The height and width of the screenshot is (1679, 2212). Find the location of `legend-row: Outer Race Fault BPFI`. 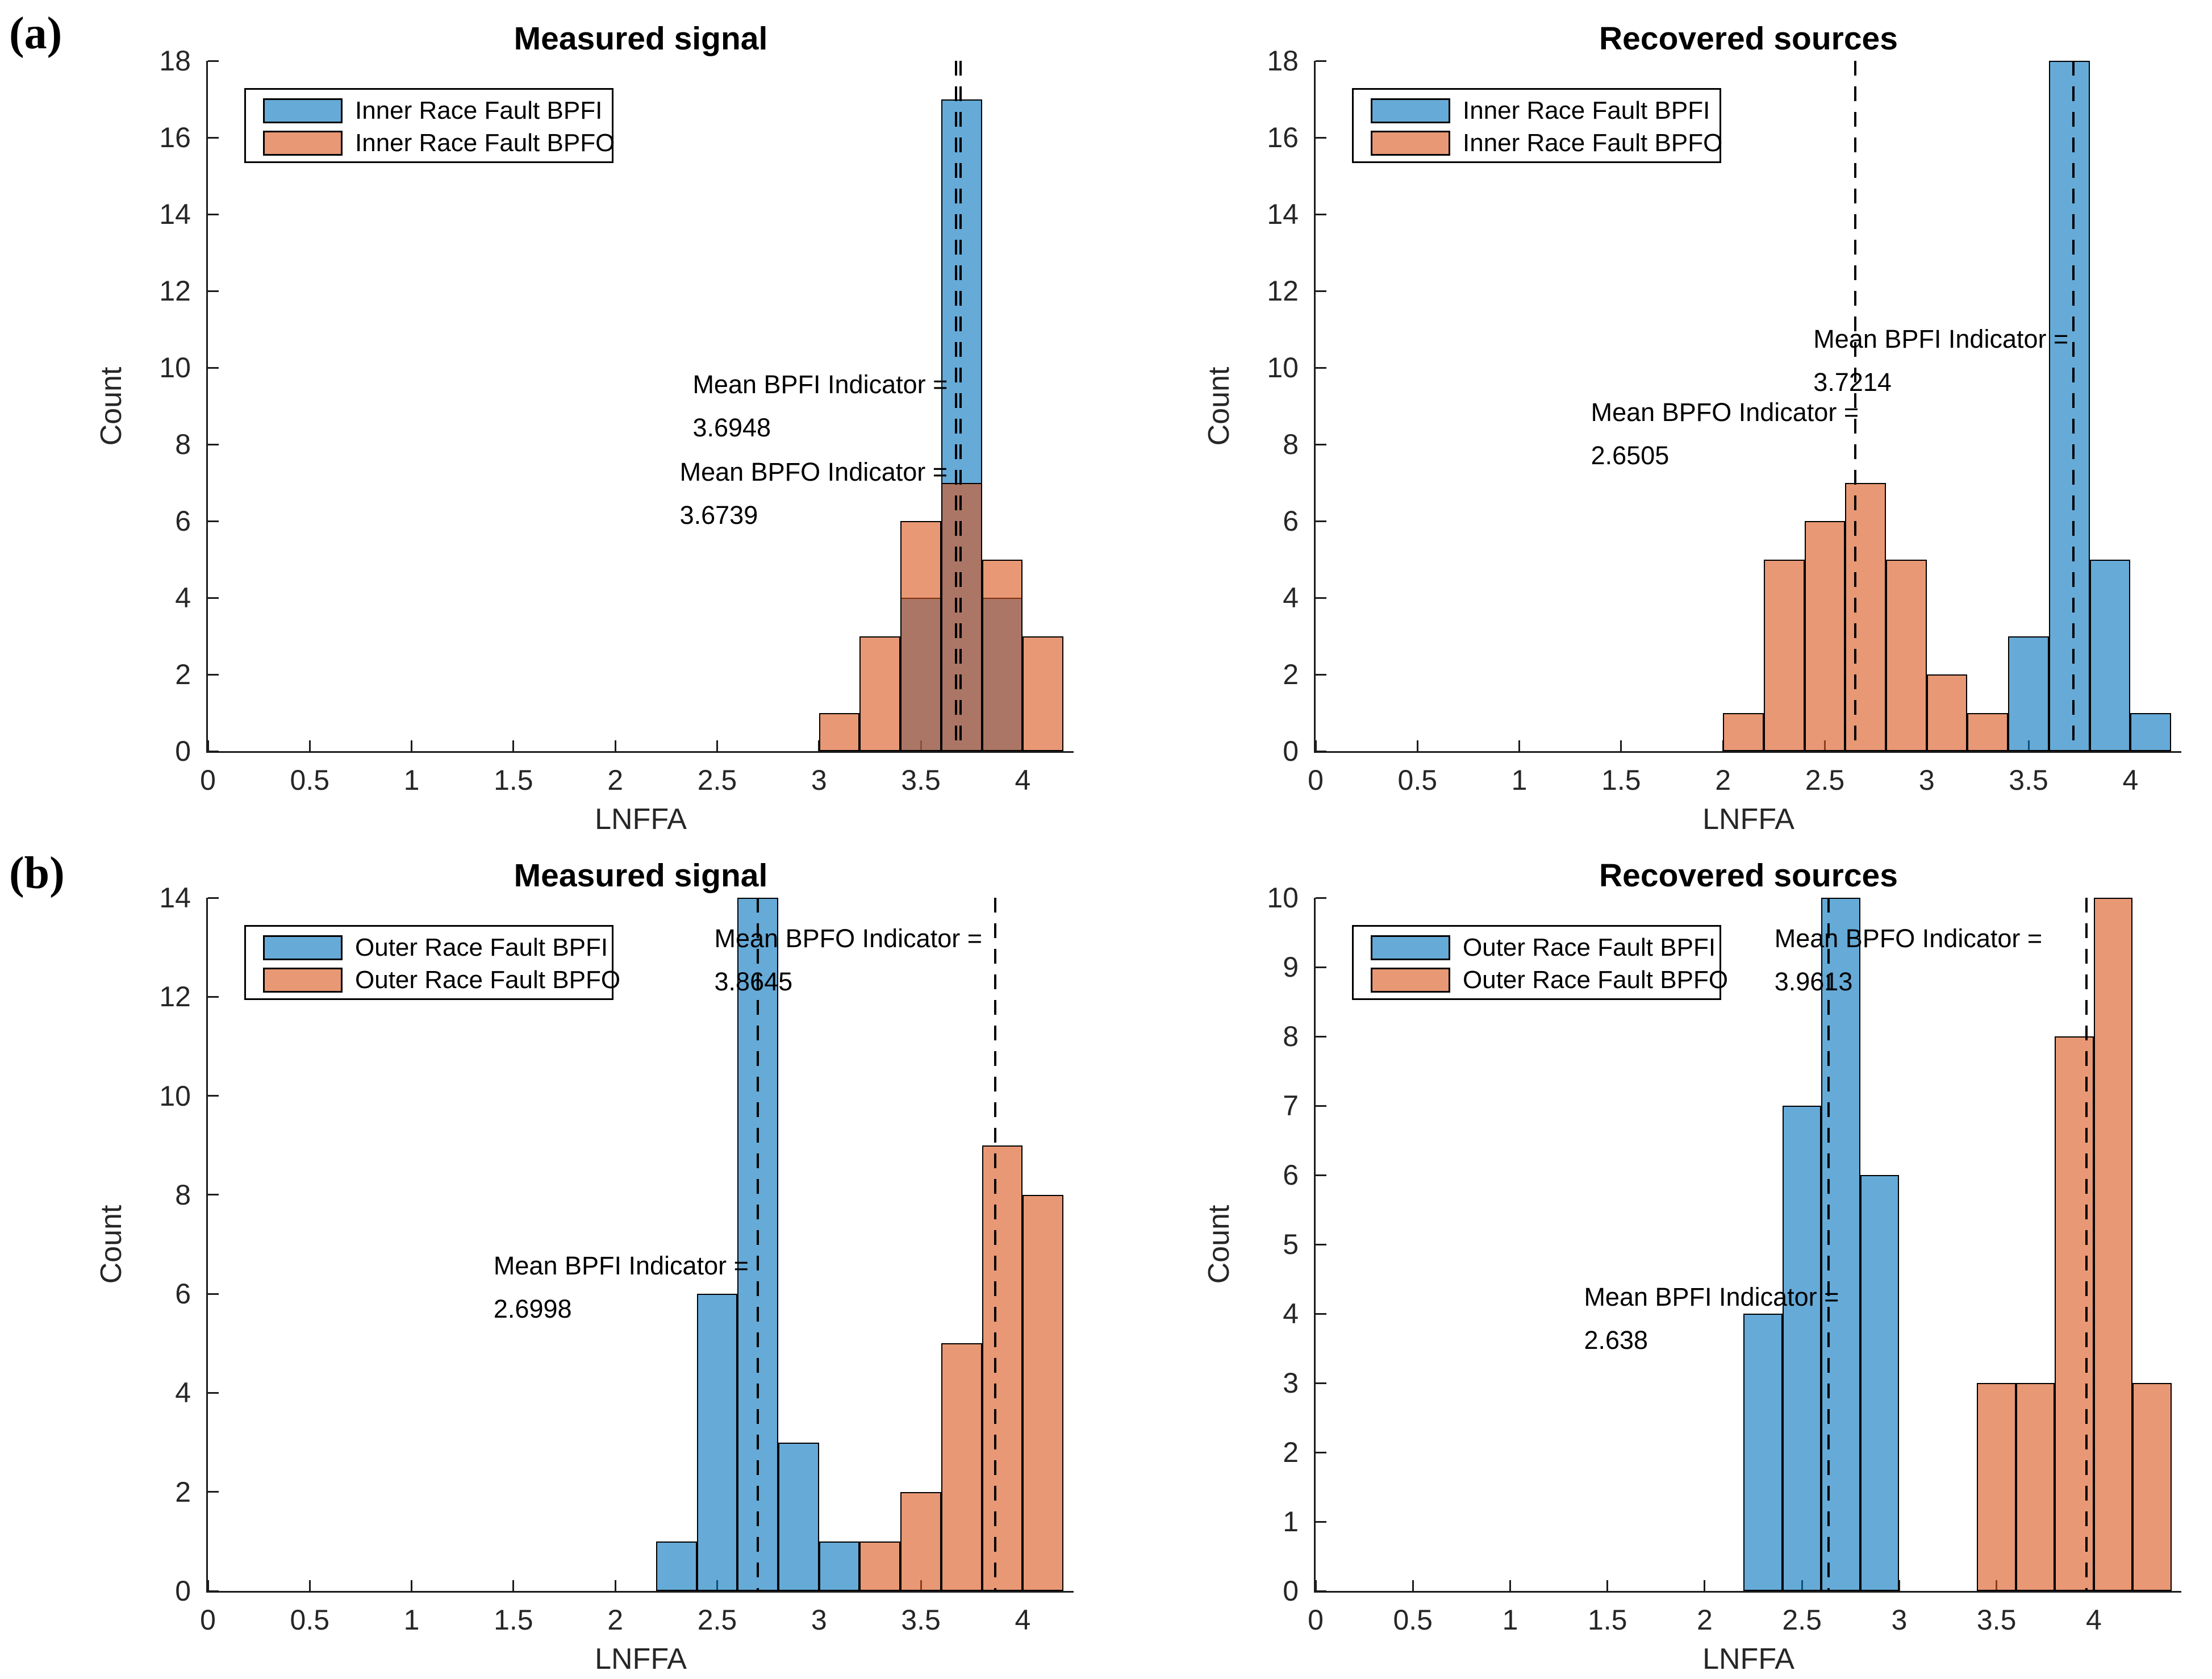

legend-row: Outer Race Fault BPFI is located at coordinates (1545, 947).